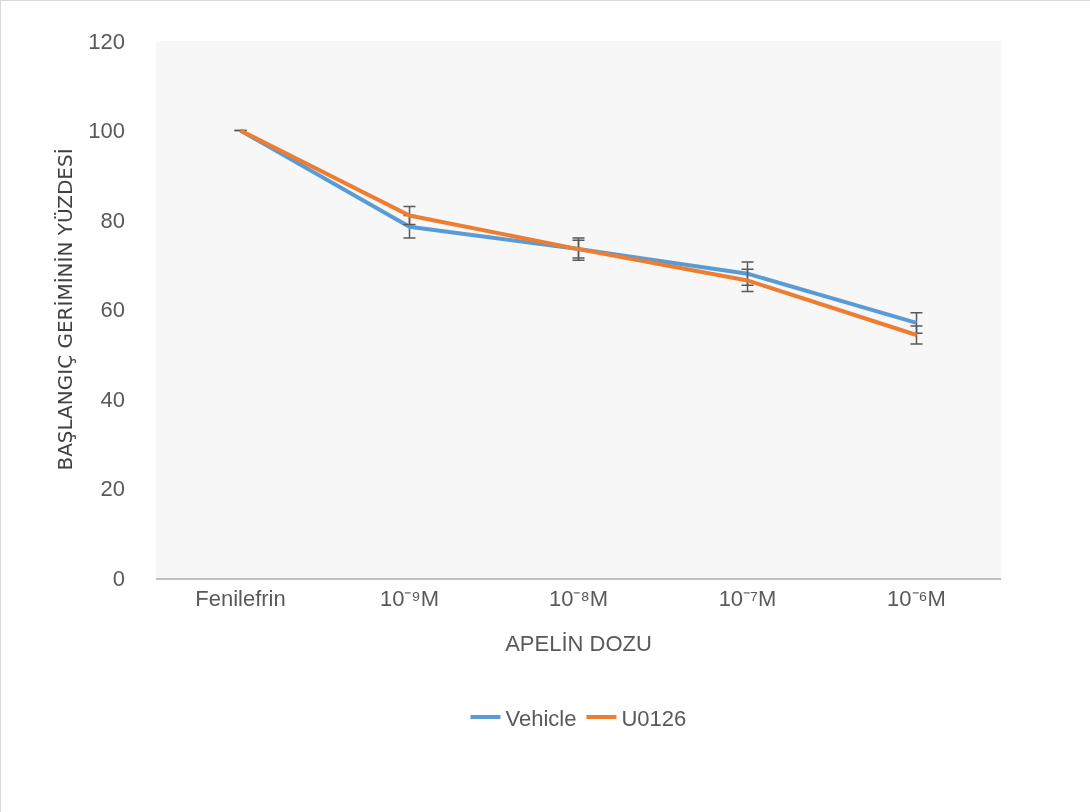 The image size is (1090, 812). What do you see at coordinates (240, 599) in the screenshot?
I see `x-tick-label: Fenilefrin` at bounding box center [240, 599].